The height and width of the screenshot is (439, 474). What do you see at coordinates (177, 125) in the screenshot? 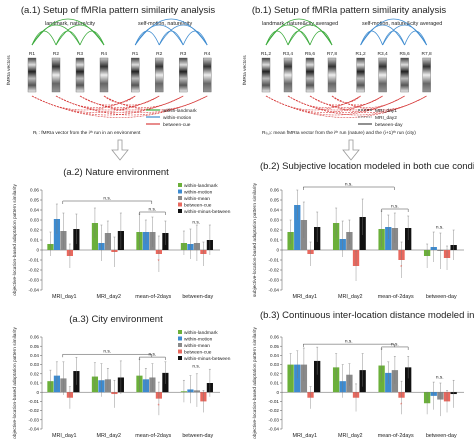
I see `panel-a1-legend-3: between-cue` at bounding box center [177, 125].